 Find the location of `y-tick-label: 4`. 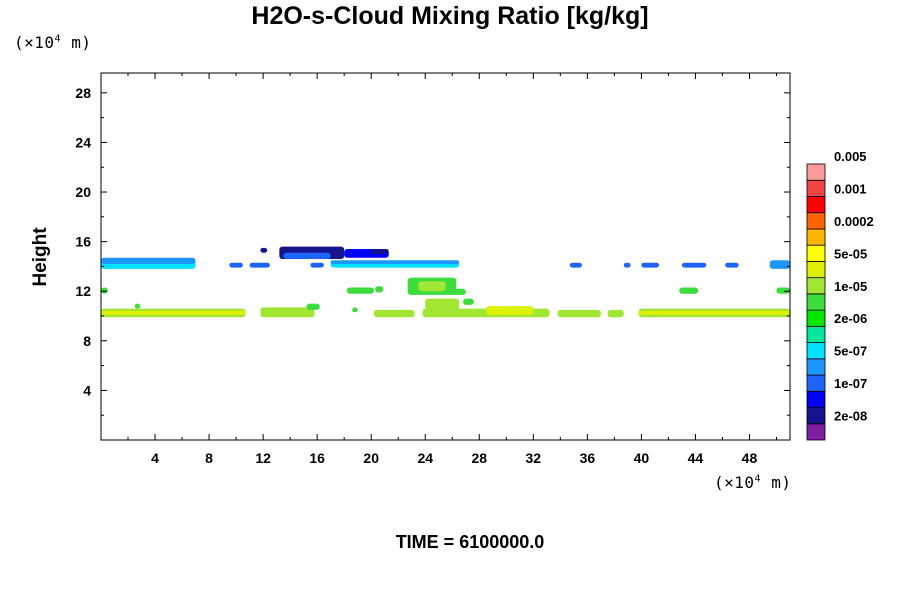

y-tick-label: 4 is located at coordinates (87, 390).